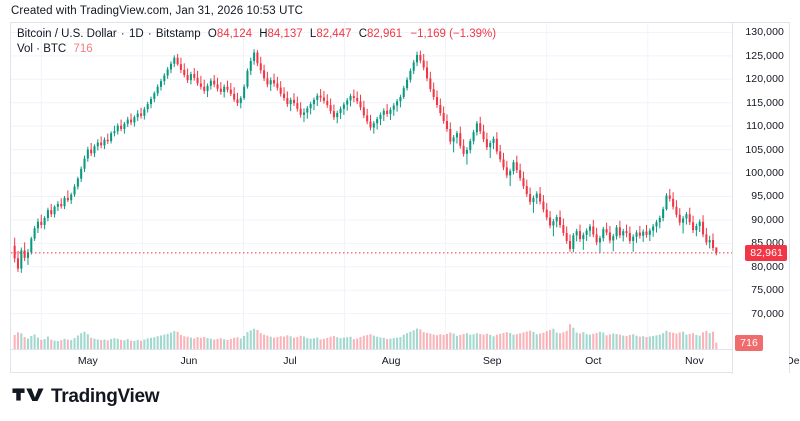 The width and height of the screenshot is (800, 421). I want to click on tradingview-brand-text: TradingView, so click(105, 396).